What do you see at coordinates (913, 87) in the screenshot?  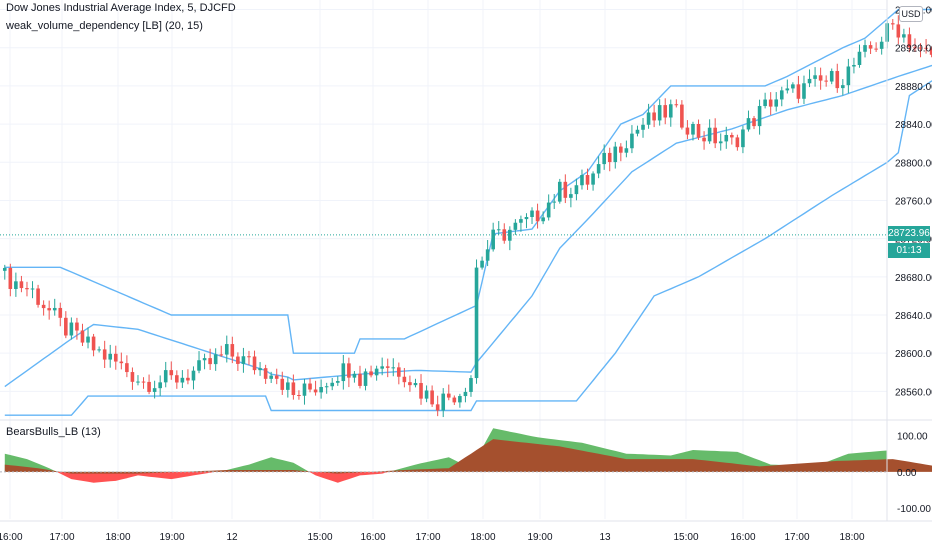 I see `y-tick-label: 28880.00` at bounding box center [913, 87].